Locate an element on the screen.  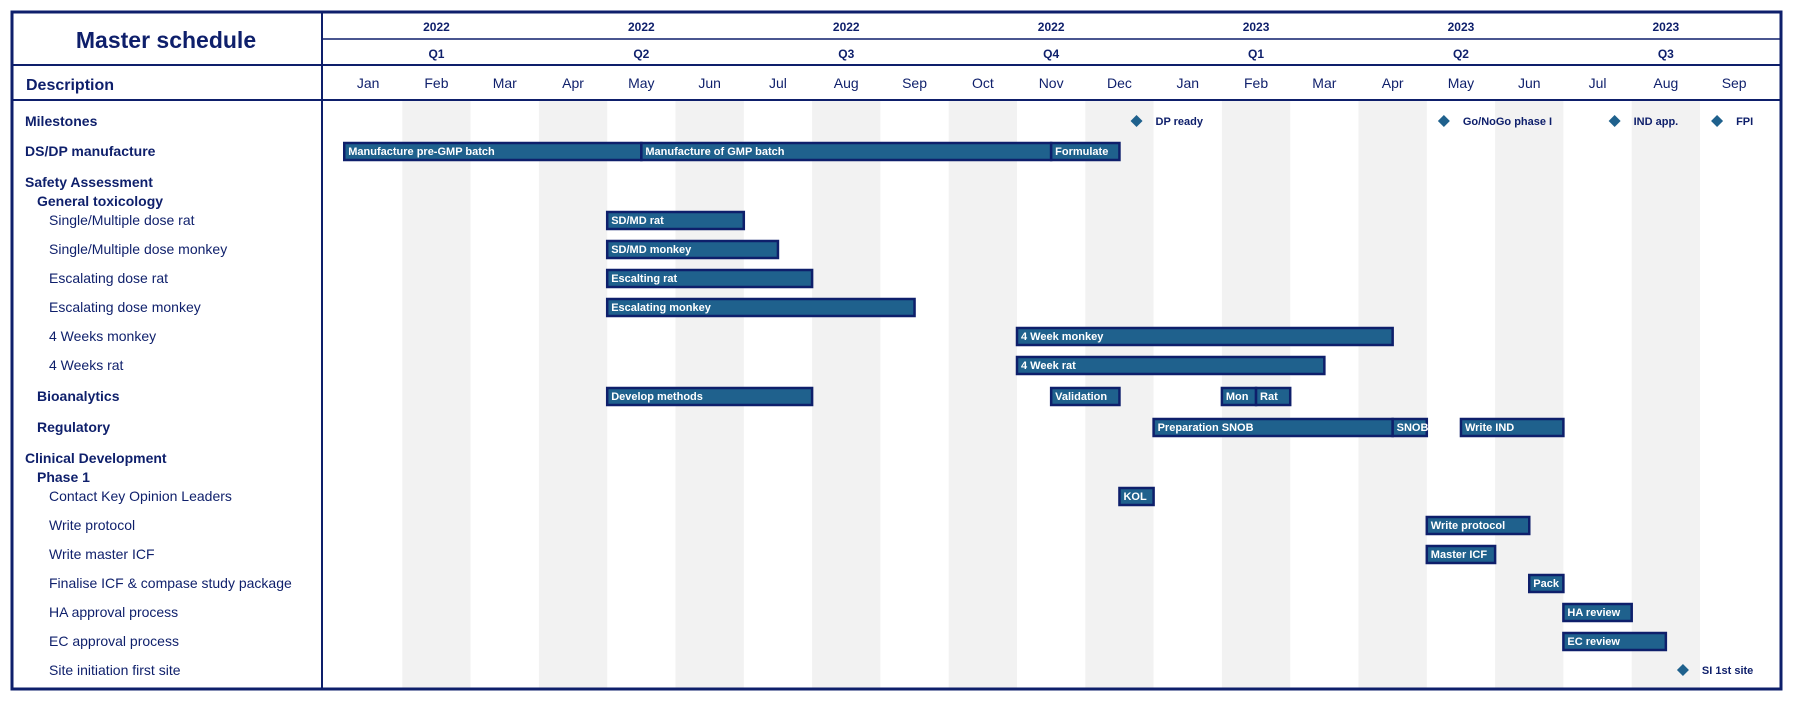
row-label-12: Clinical Development is located at coordinates (96, 458).